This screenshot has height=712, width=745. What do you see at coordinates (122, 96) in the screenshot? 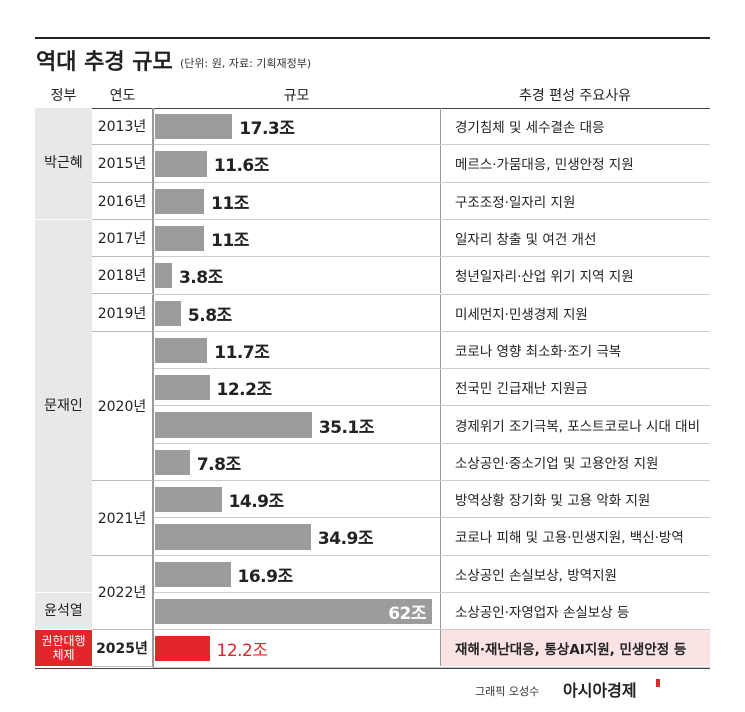
I see `column-header: 연도` at bounding box center [122, 96].